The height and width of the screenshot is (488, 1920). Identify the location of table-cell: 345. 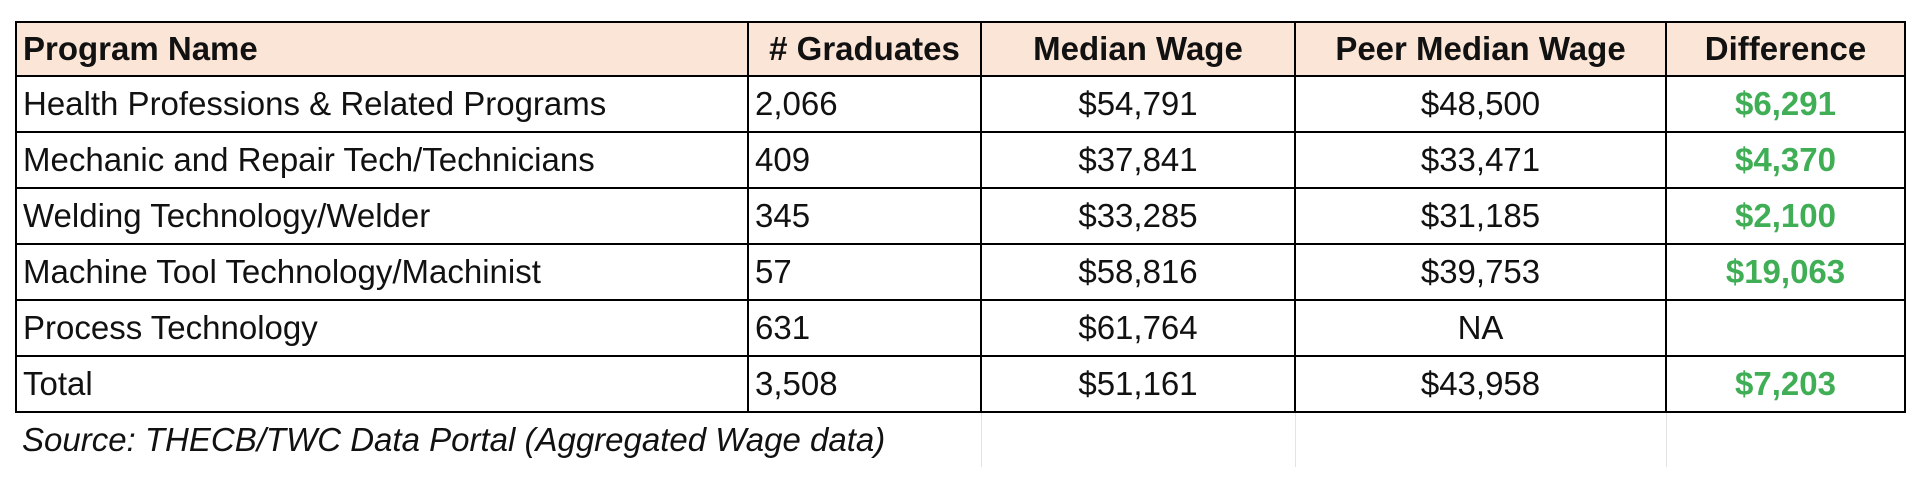
(864, 216).